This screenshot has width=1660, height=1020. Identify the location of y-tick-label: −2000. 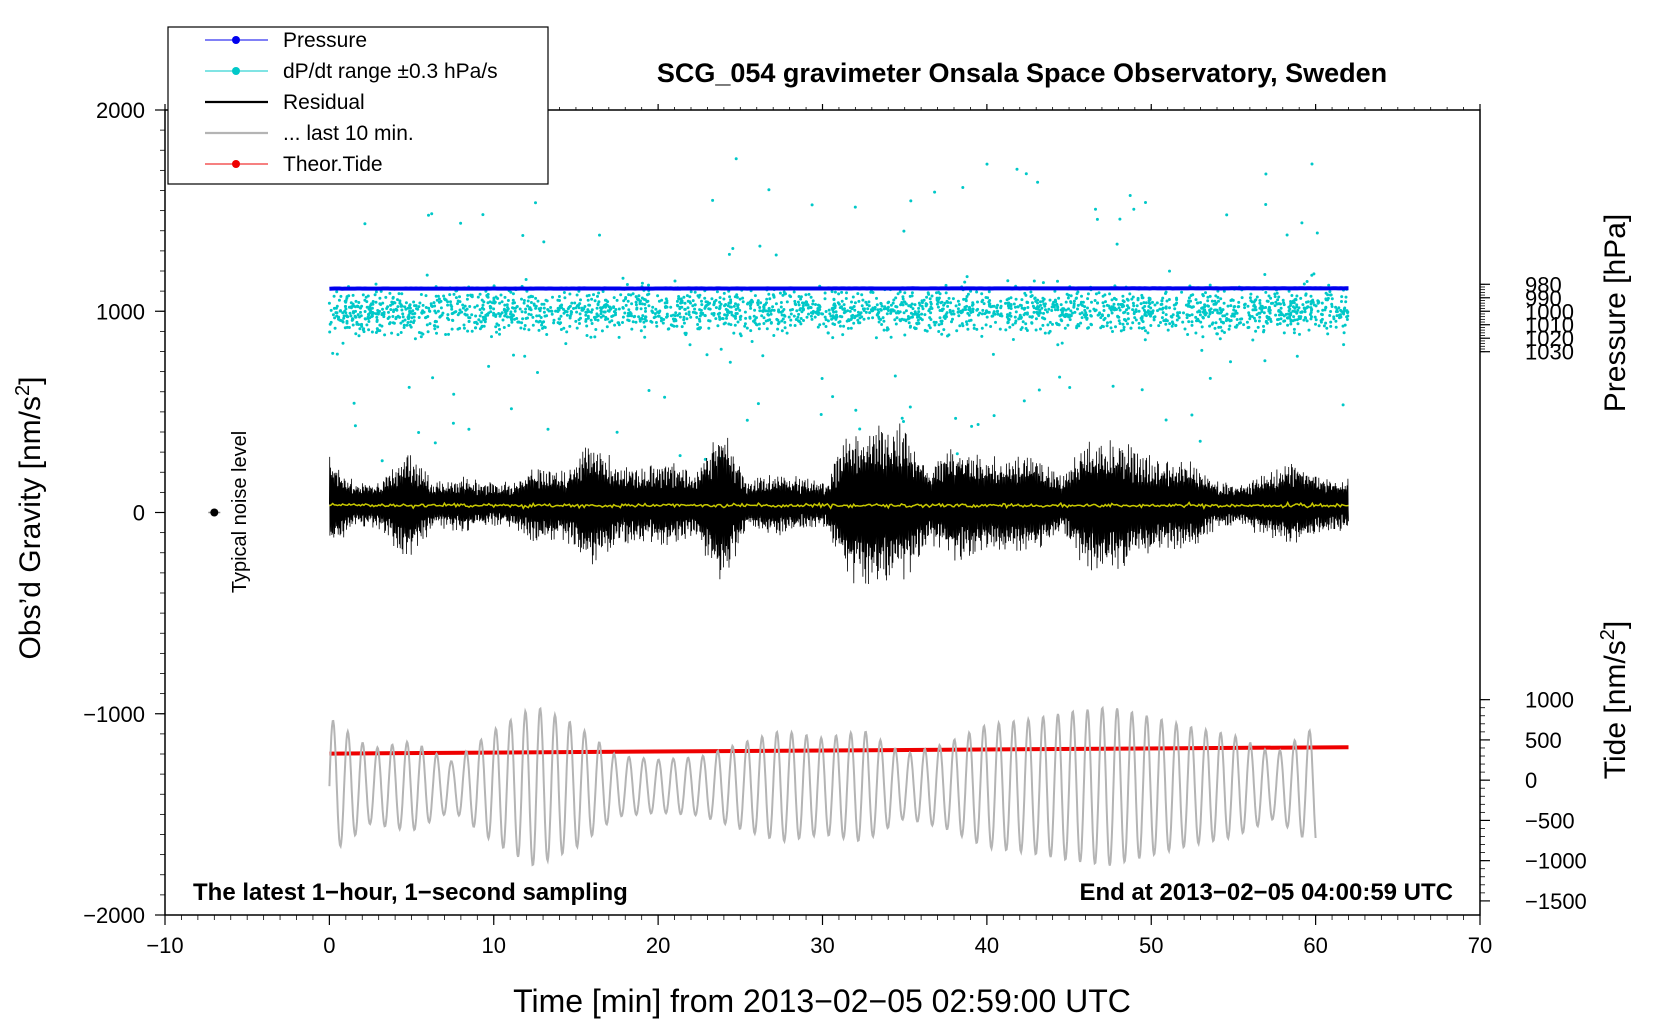
(114, 915).